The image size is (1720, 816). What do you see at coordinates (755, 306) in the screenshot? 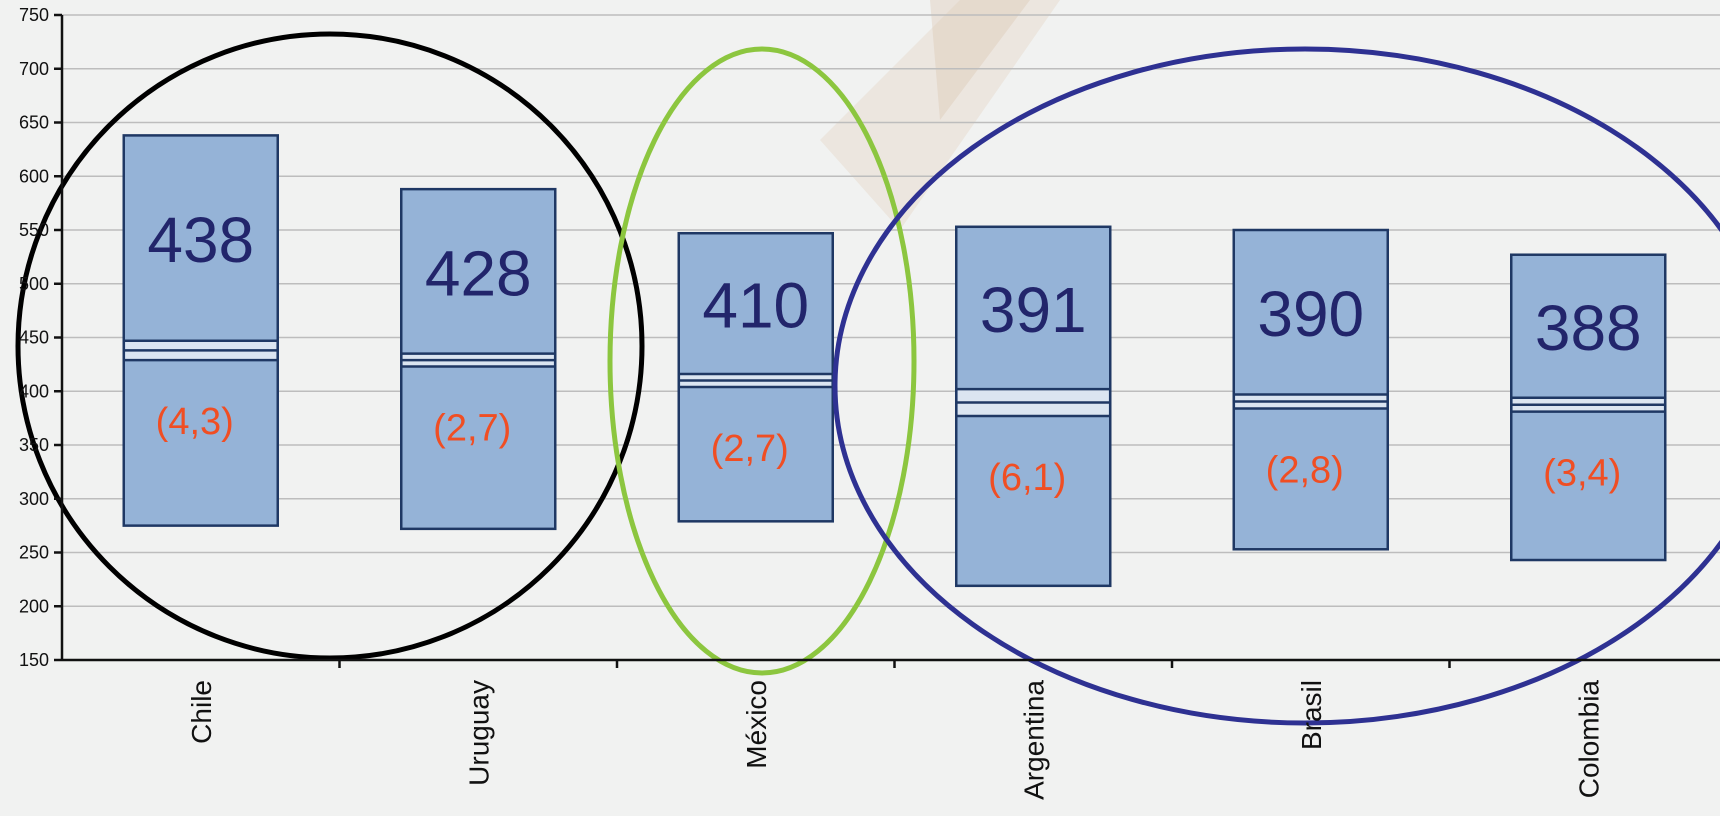
I see `mean-label: 410` at bounding box center [755, 306].